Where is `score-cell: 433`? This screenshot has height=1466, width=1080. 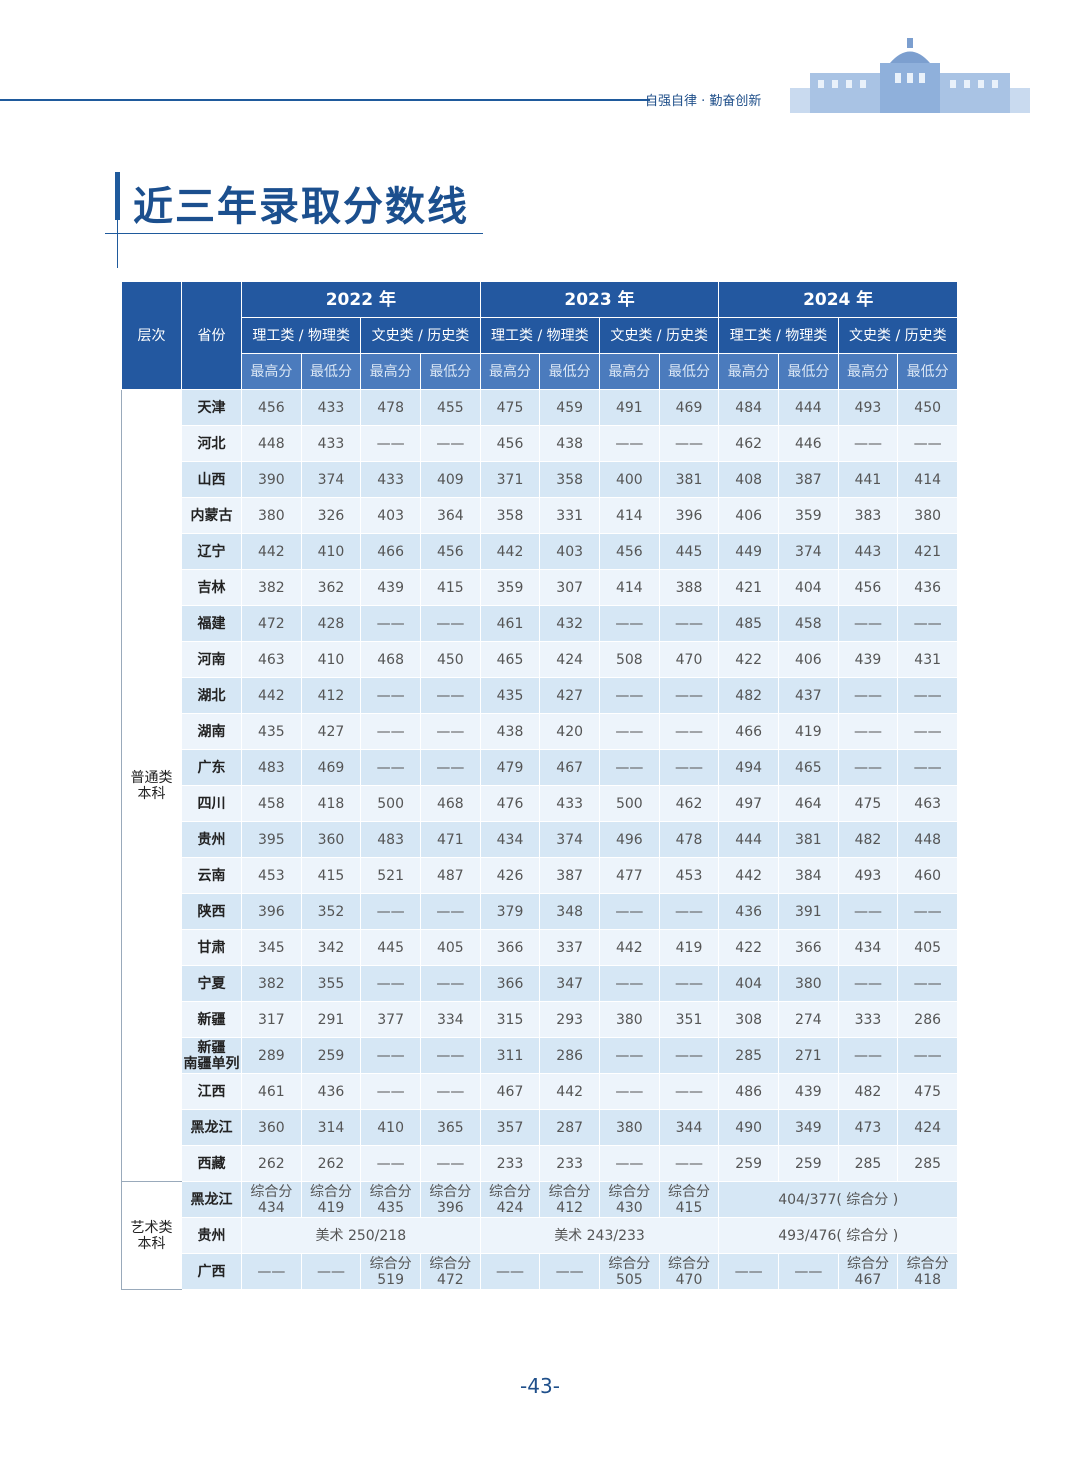
score-cell: 433 is located at coordinates (331, 407).